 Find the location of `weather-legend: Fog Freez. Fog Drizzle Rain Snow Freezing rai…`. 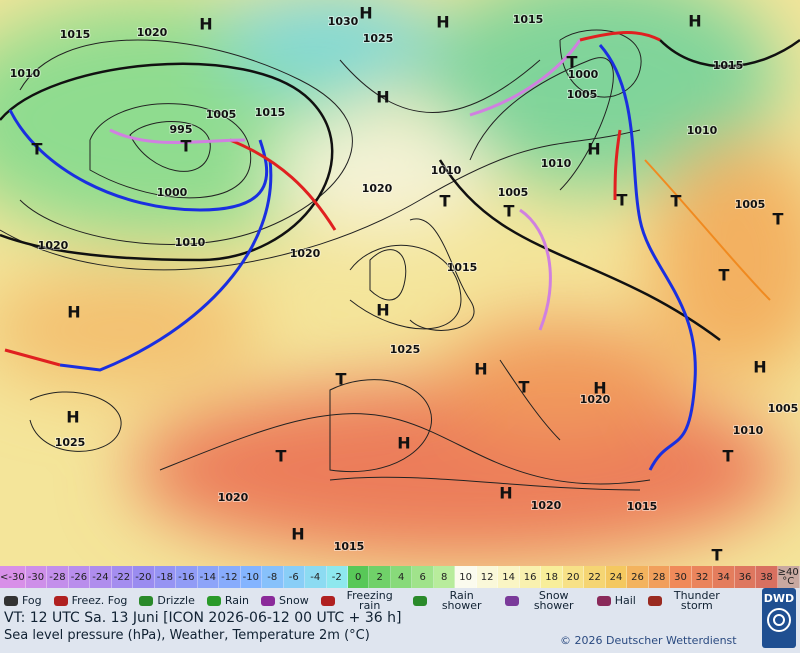

weather-legend: Fog Freez. Fog Drizzle Rain Snow Freezing rai… is located at coordinates (384, 601).